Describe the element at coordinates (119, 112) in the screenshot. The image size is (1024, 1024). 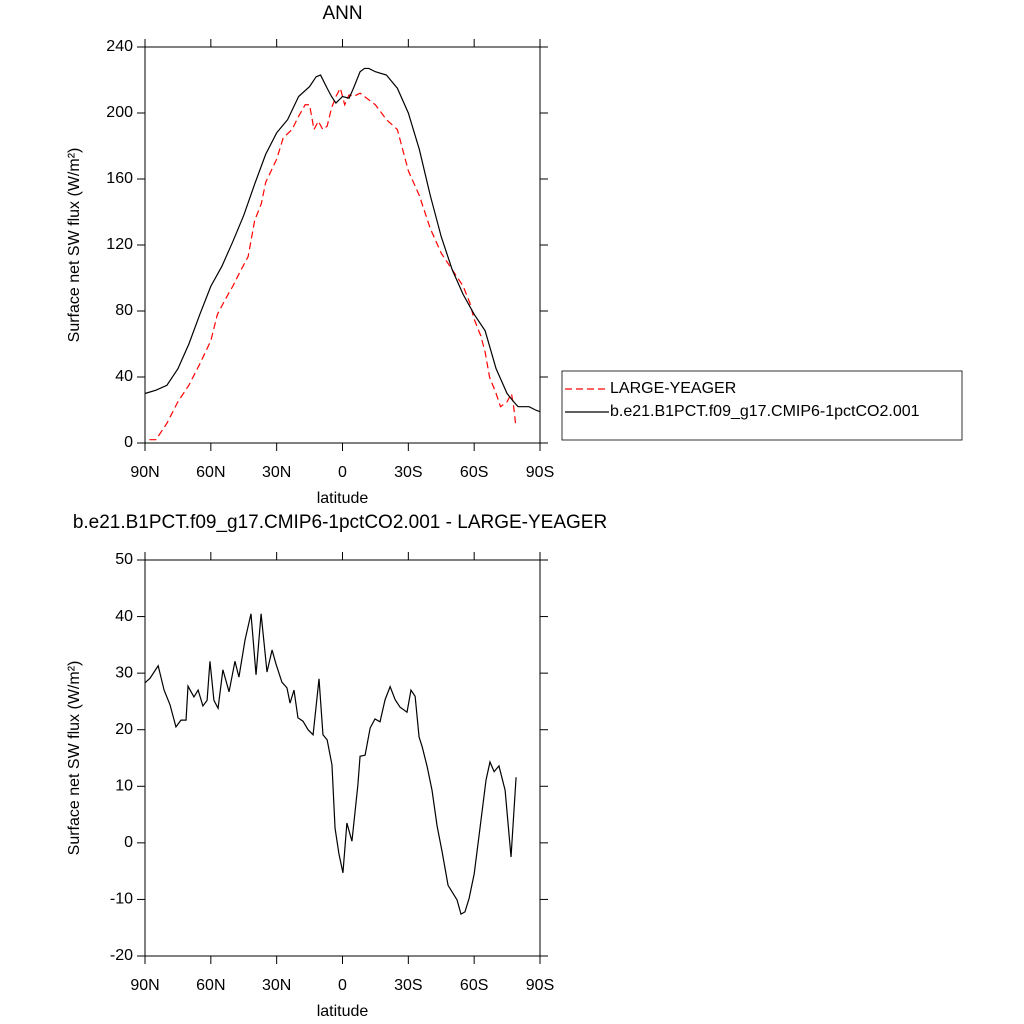
I see `y-tick-label: 200` at that location.